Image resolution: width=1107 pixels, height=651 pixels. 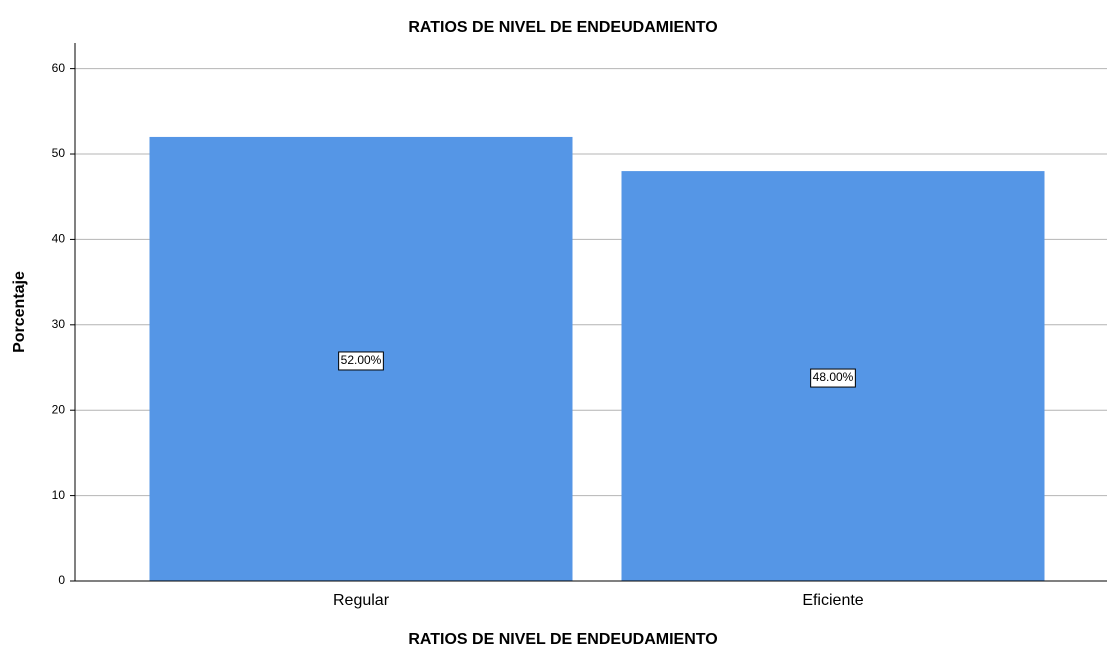 What do you see at coordinates (59, 153) in the screenshot?
I see `y-tick-label: 50` at bounding box center [59, 153].